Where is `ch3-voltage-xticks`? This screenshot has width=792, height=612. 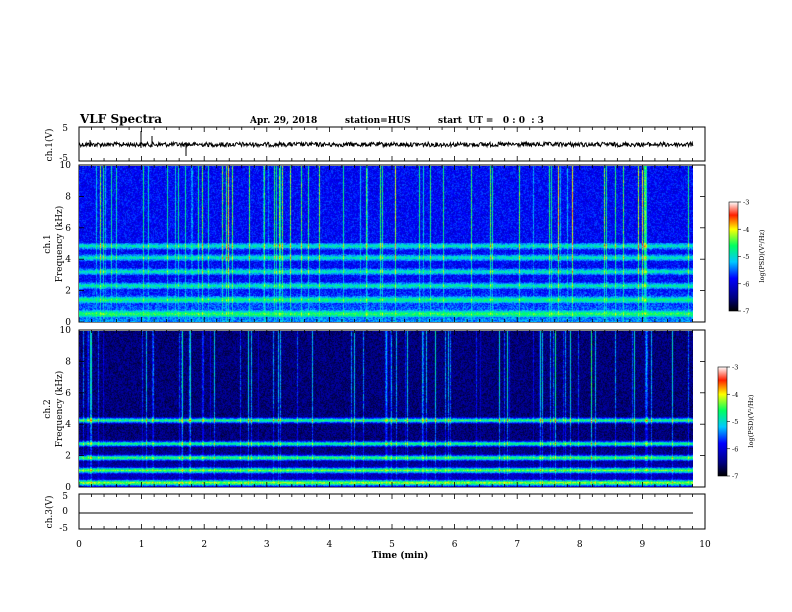 ch3-voltage-xticks is located at coordinates (392, 511).